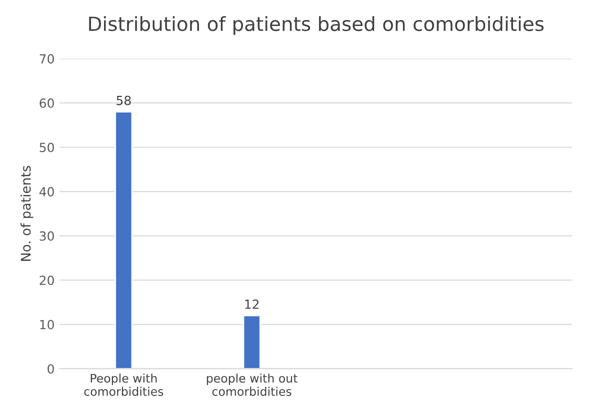 This screenshot has height=419, width=596. I want to click on y-tick-label: 70, so click(47, 59).